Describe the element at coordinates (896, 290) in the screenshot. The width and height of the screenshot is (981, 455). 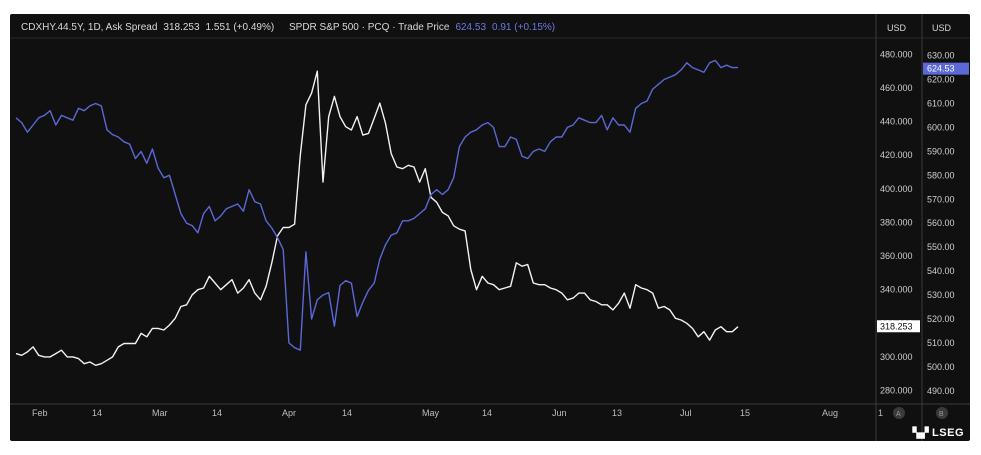
I see `left-axis-tick-label: 340.000` at that location.